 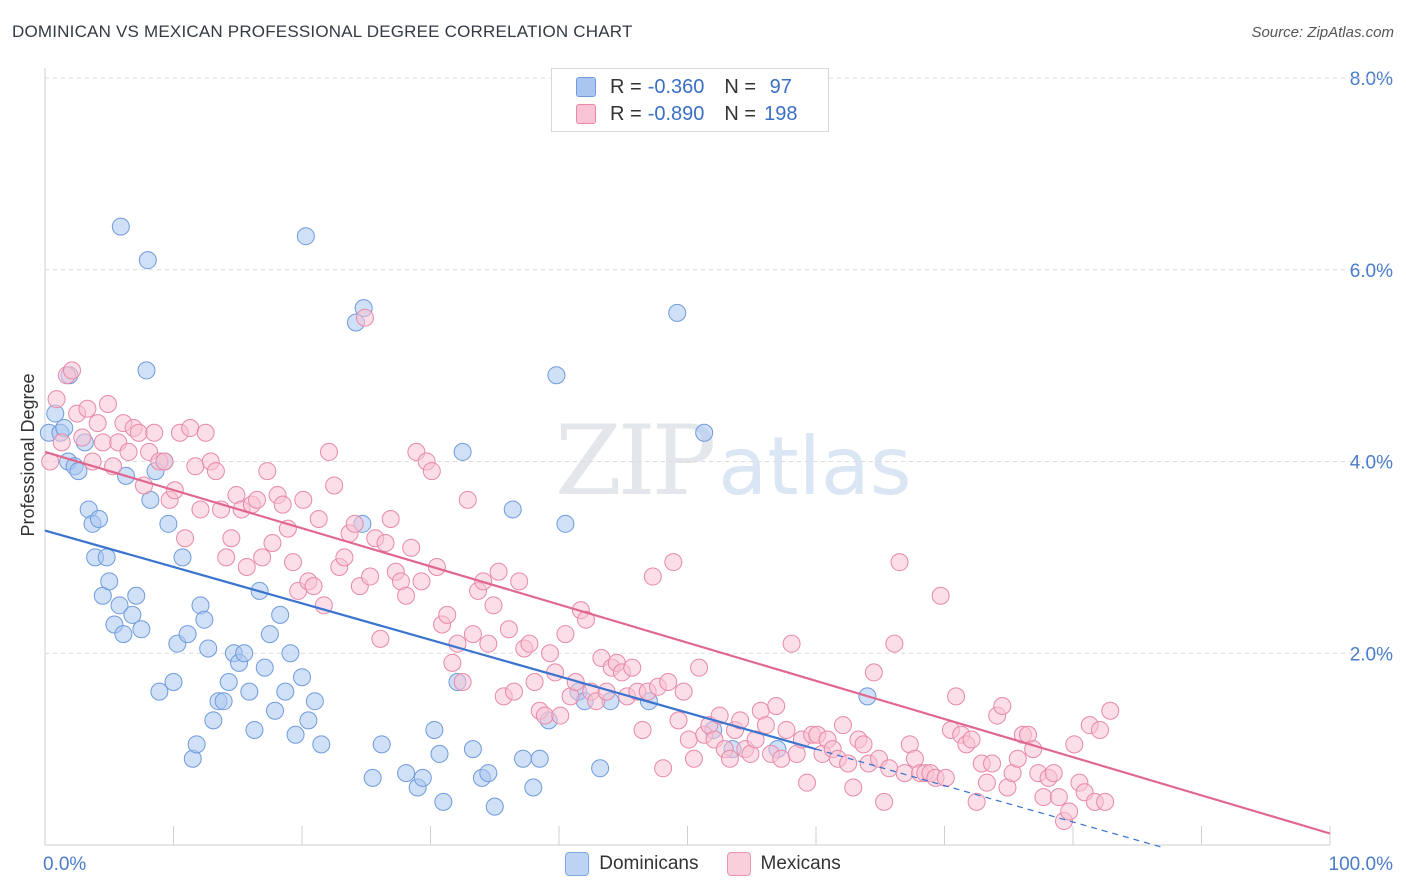 What do you see at coordinates (781, 113) in the screenshot?
I see `legend-n-value: 198` at bounding box center [781, 113].